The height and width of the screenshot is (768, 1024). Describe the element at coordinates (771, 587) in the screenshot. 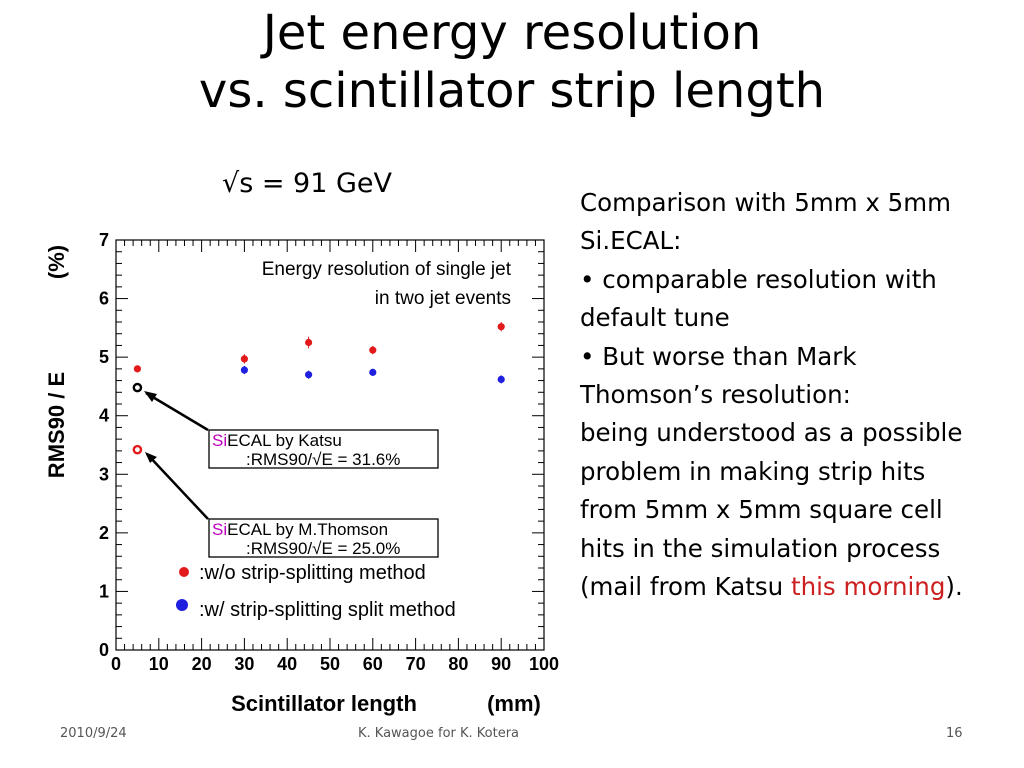

I see `comparison-line-11: (mail from Katsu this morning).` at that location.